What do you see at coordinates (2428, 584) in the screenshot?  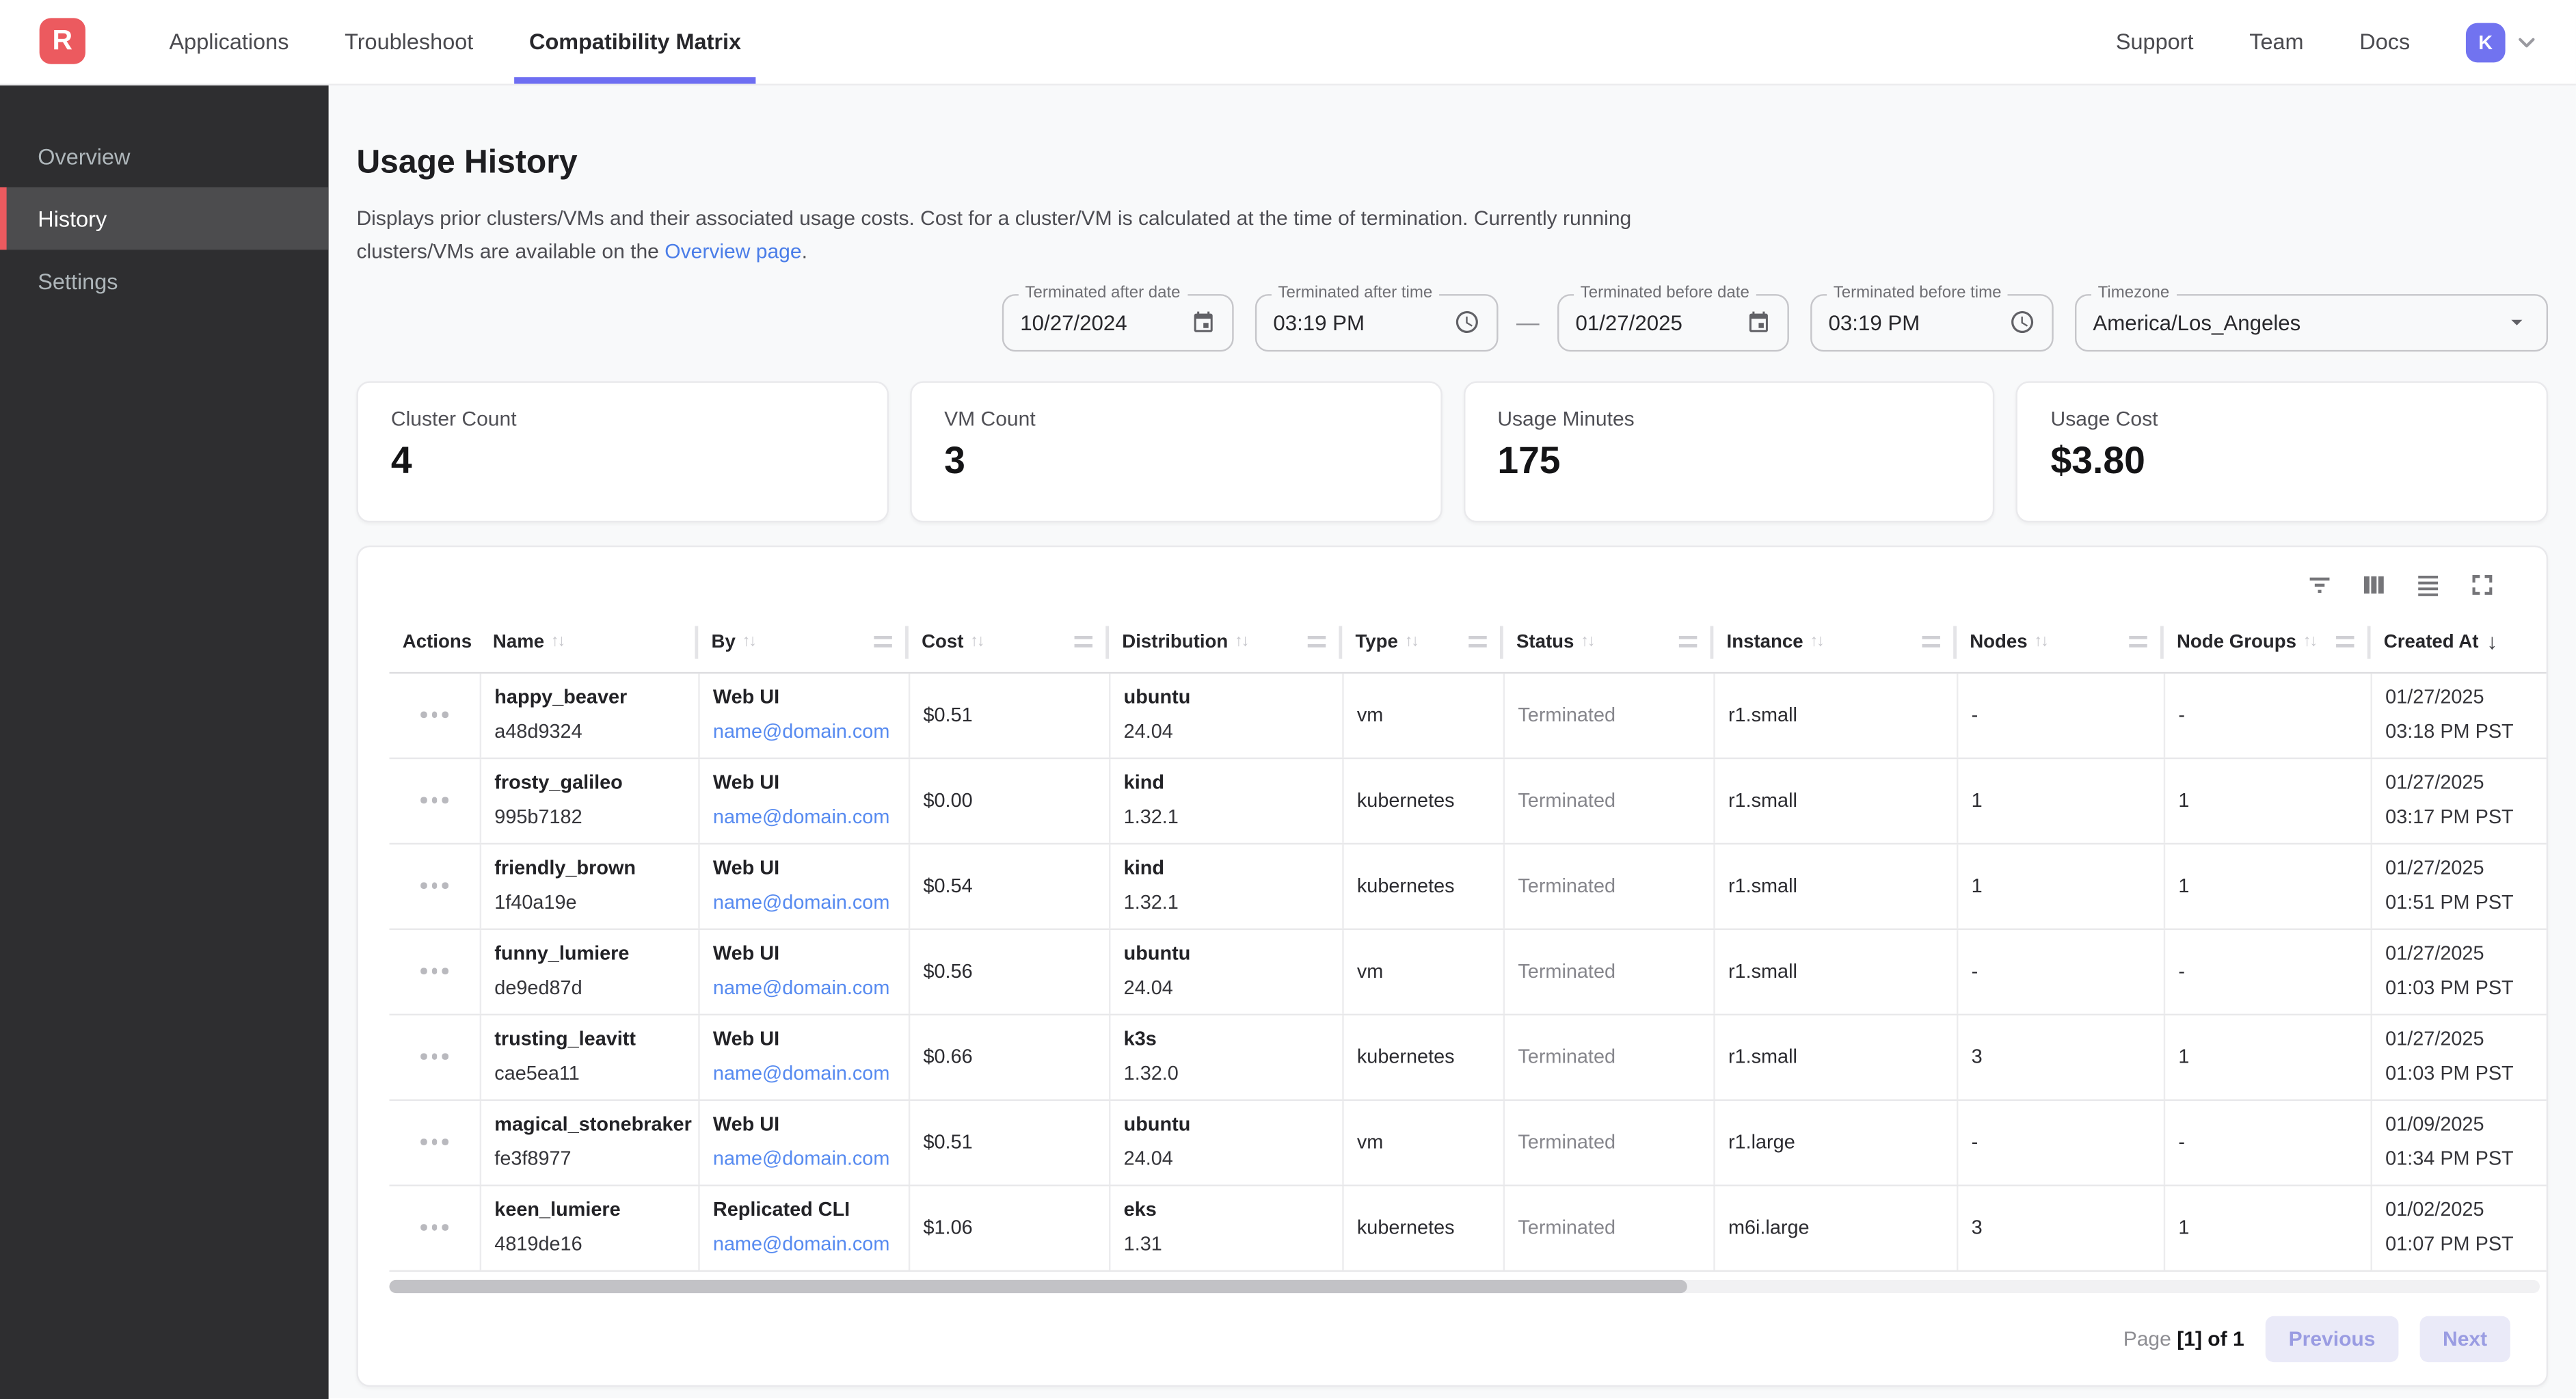 I see `density-icon` at bounding box center [2428, 584].